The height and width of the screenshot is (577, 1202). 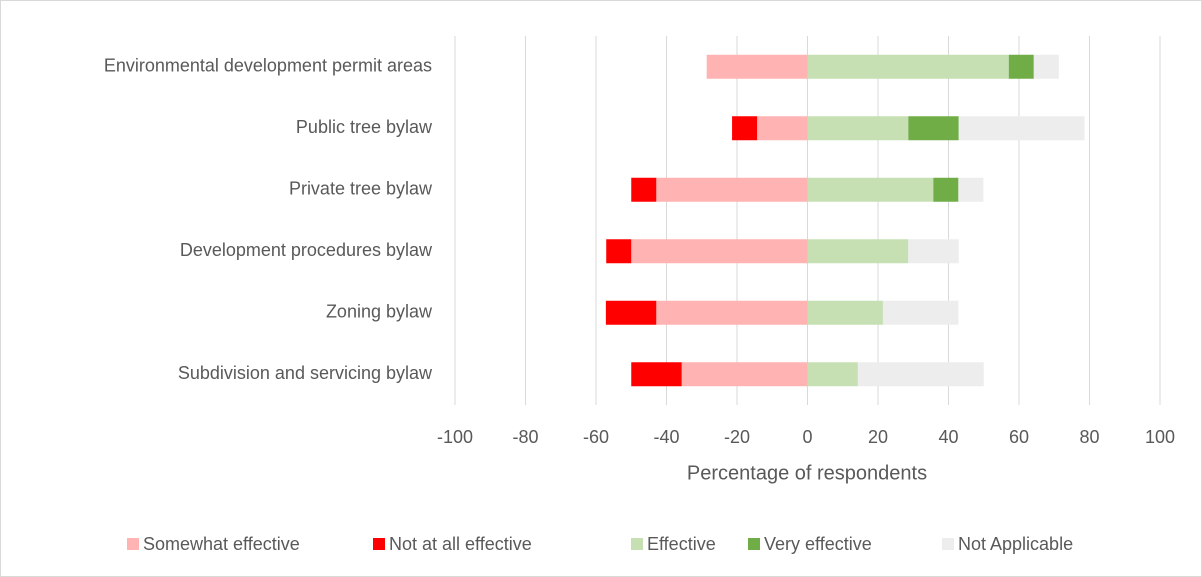 What do you see at coordinates (1019, 437) in the screenshot?
I see `x-tick-label: 60` at bounding box center [1019, 437].